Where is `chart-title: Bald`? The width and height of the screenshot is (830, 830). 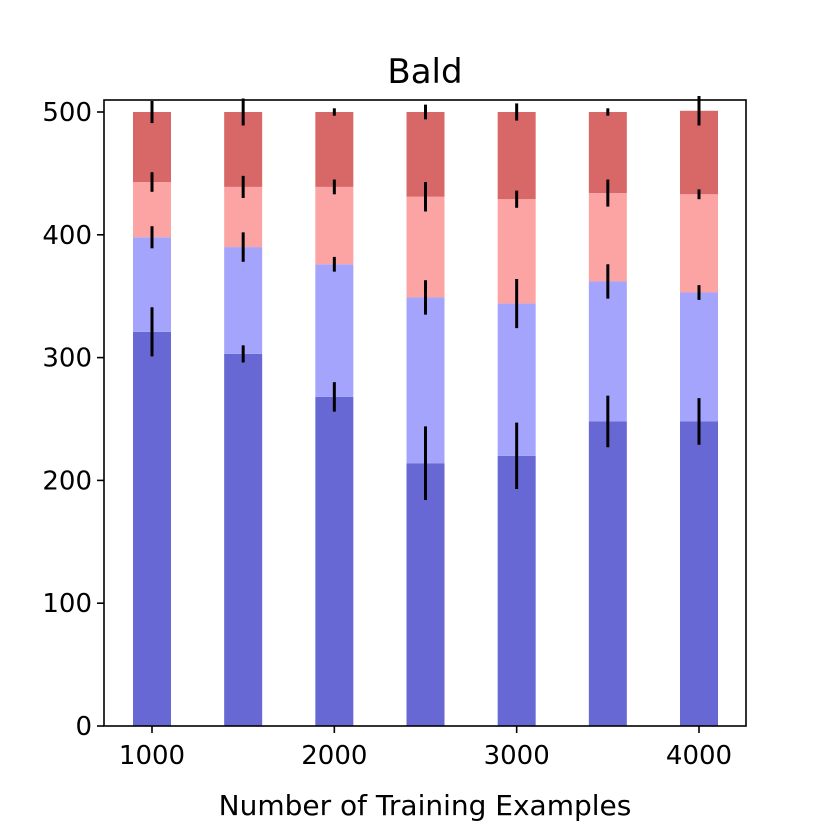
chart-title: Bald is located at coordinates (424, 72).